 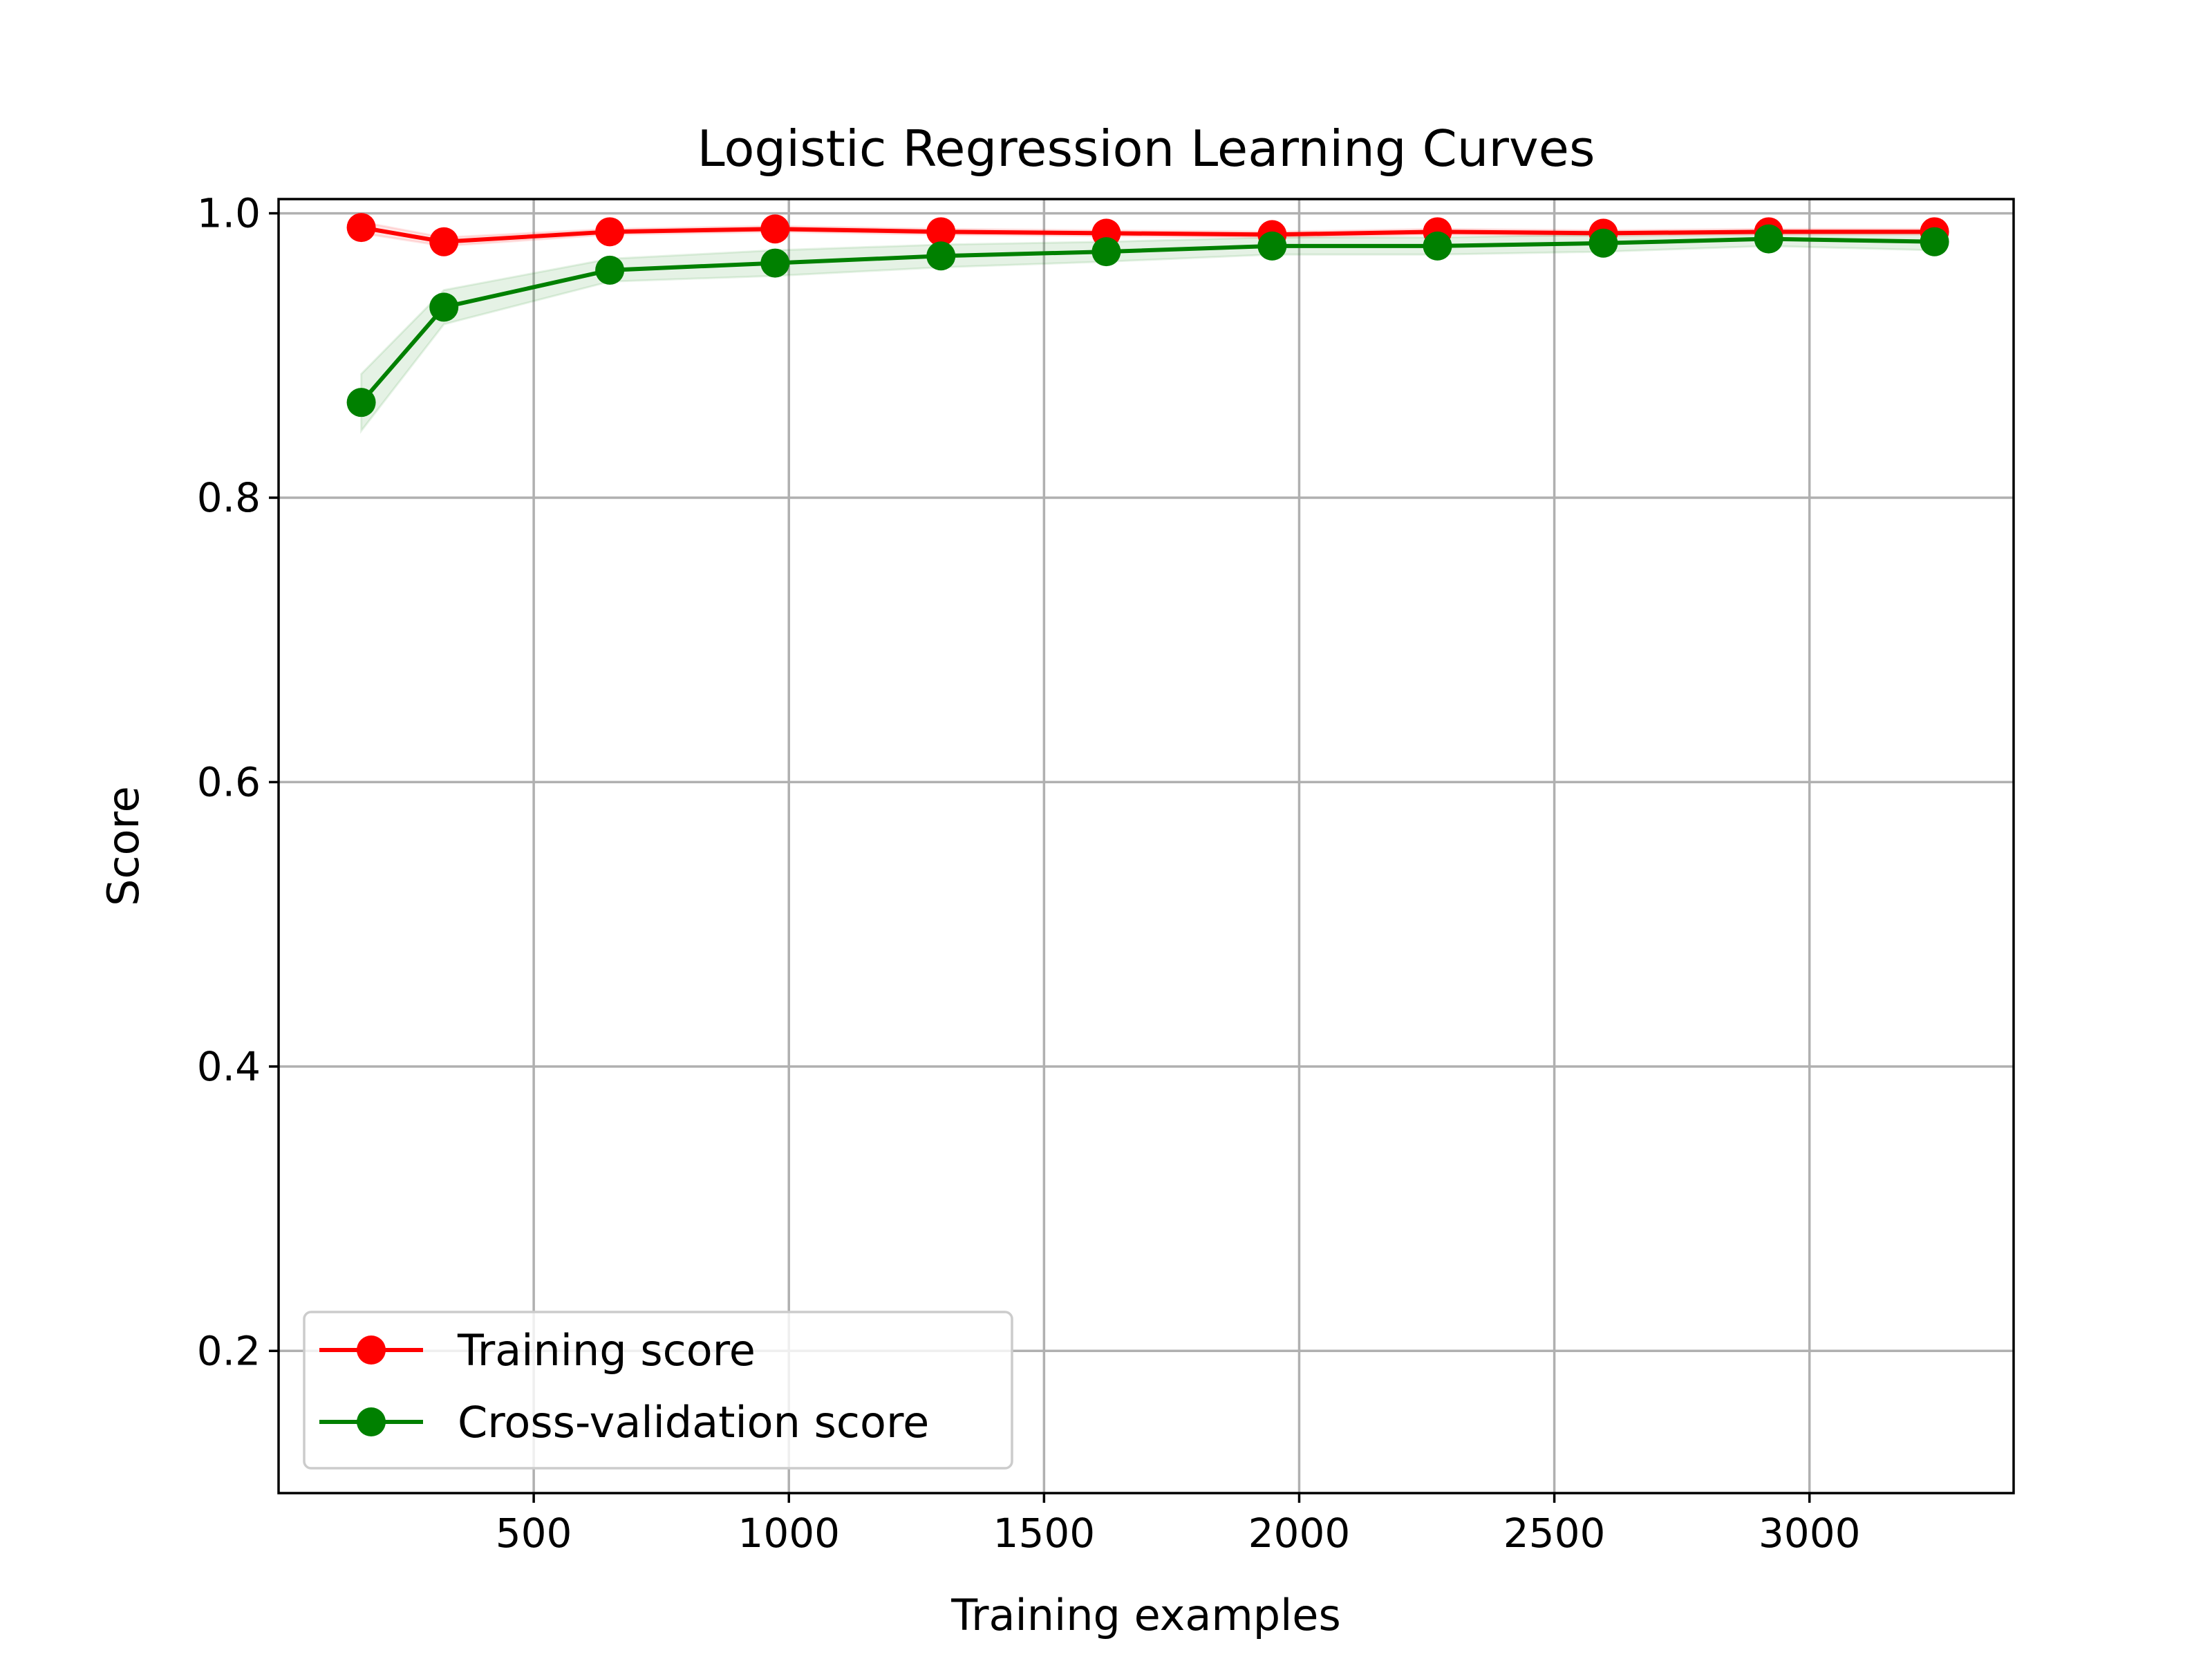 I want to click on y-ticks: 0.2 0.4 0.6 0.8 1.0, so click(x=238, y=782).